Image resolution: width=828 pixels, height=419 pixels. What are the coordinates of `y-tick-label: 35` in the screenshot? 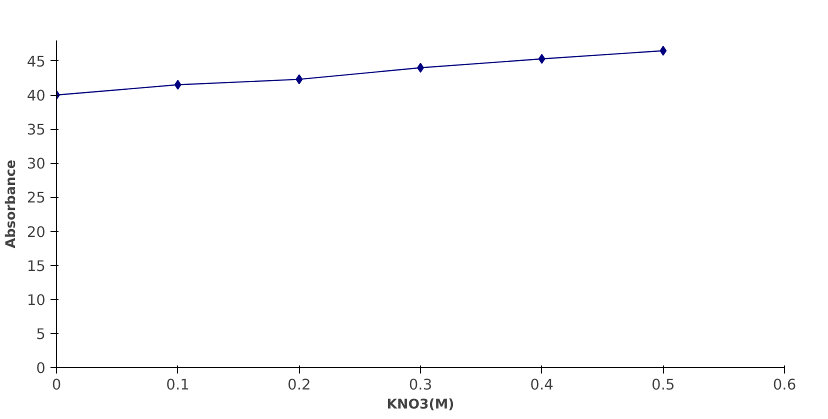 It's located at (36, 130).